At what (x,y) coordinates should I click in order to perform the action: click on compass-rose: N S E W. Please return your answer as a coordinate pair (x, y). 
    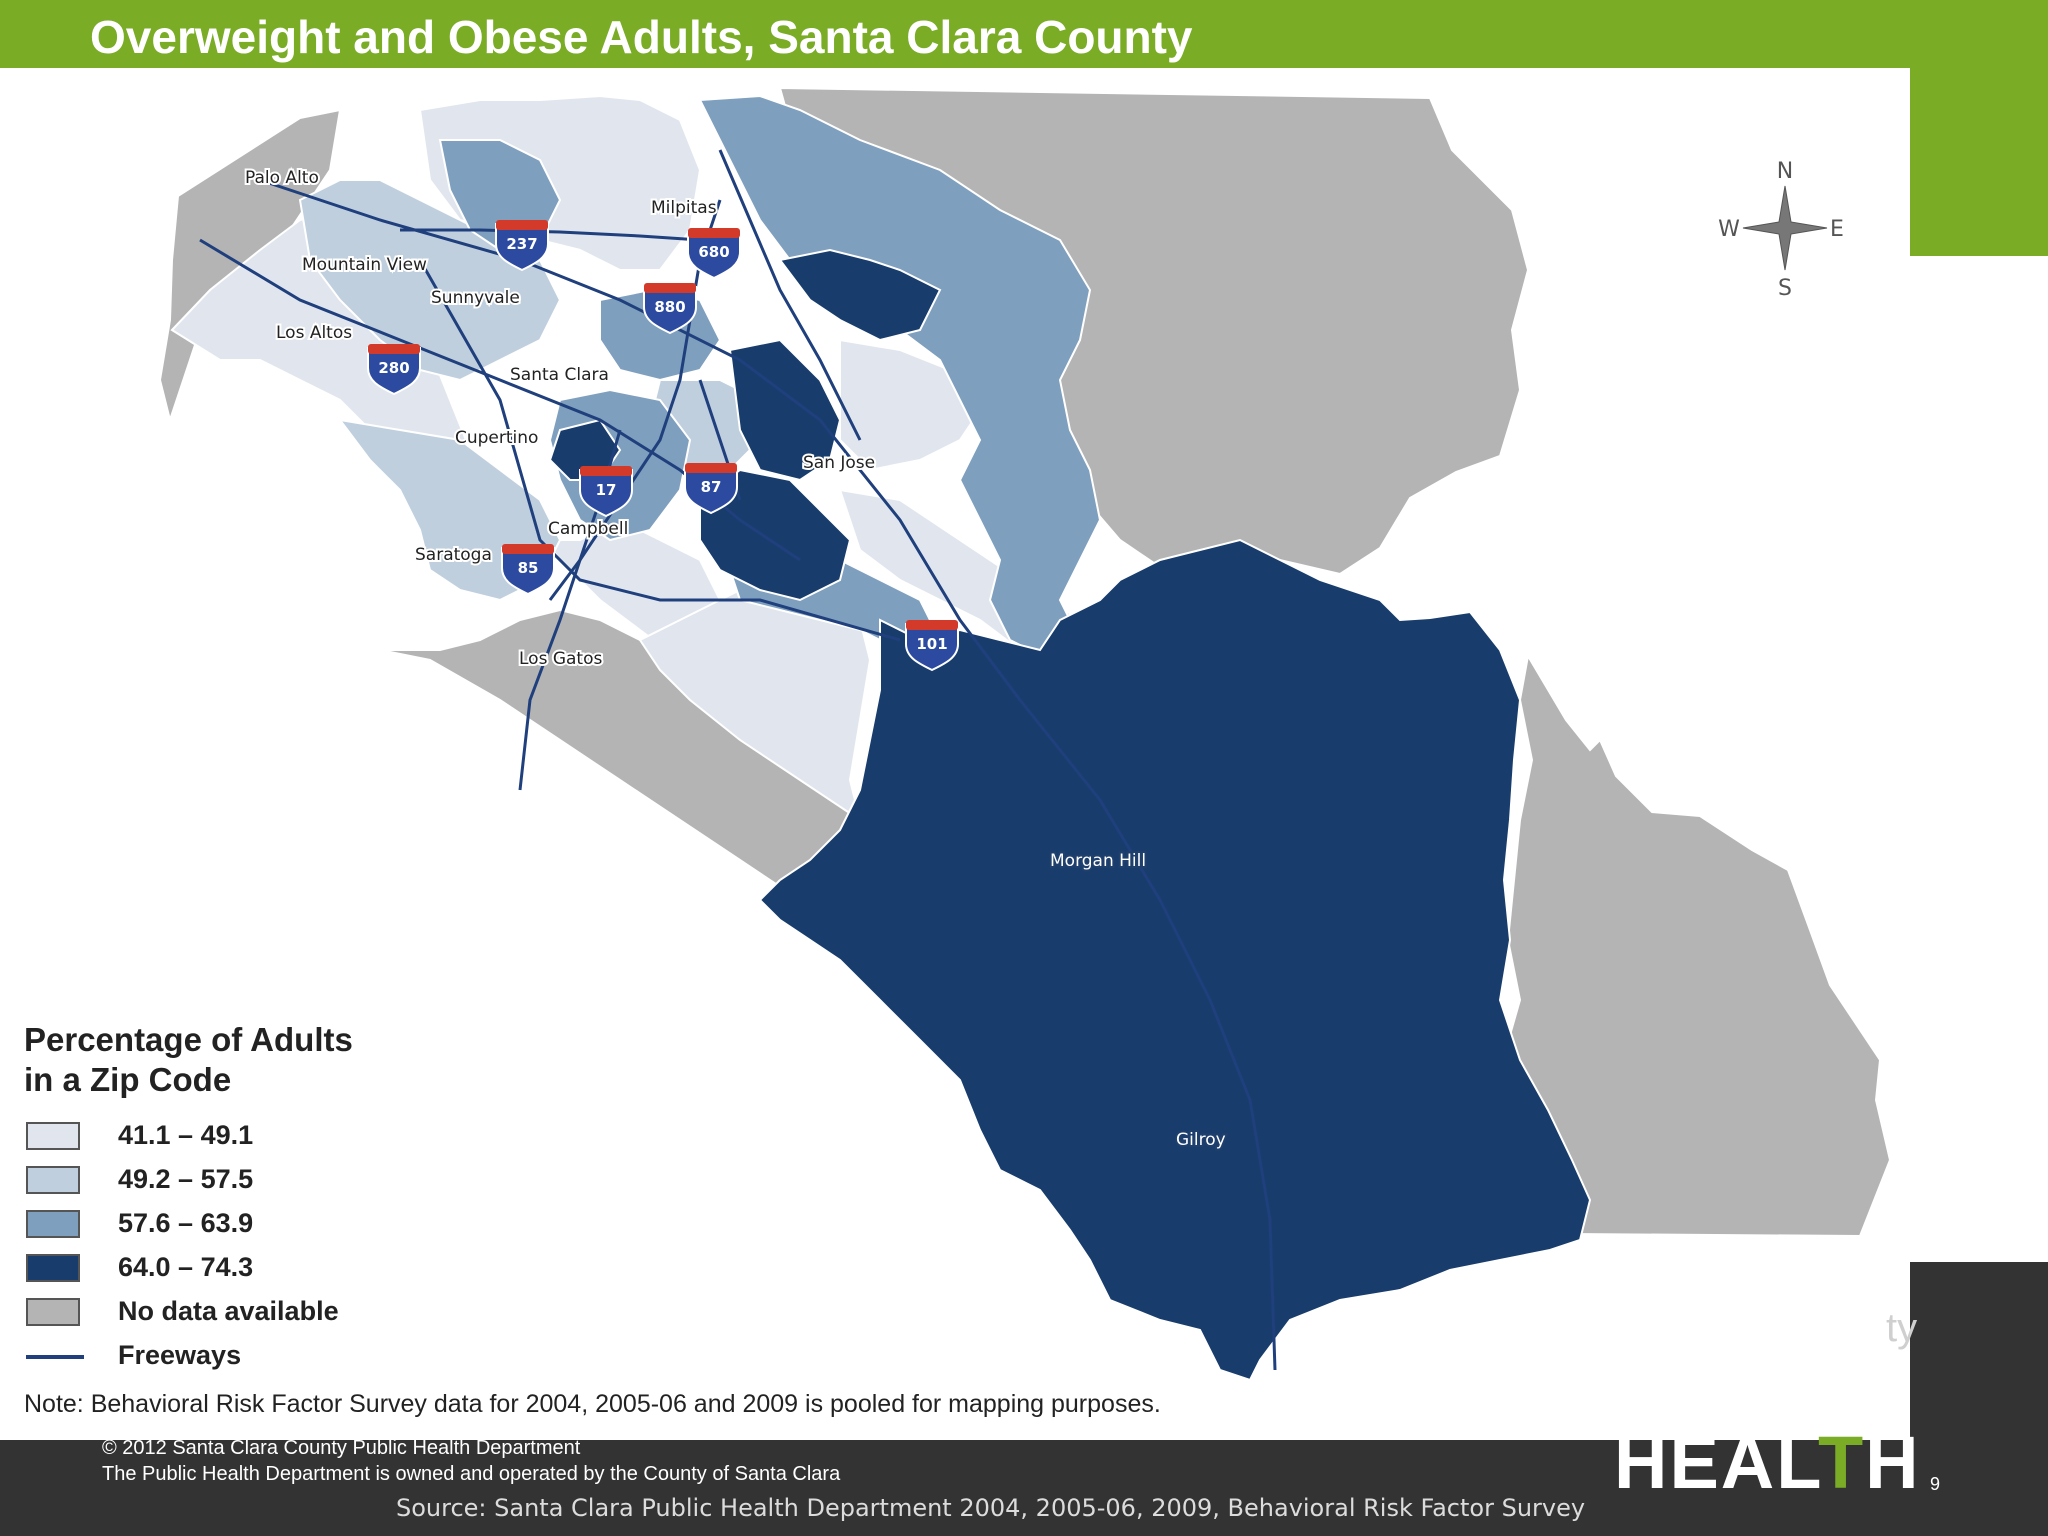
    Looking at the image, I should click on (1781, 230).